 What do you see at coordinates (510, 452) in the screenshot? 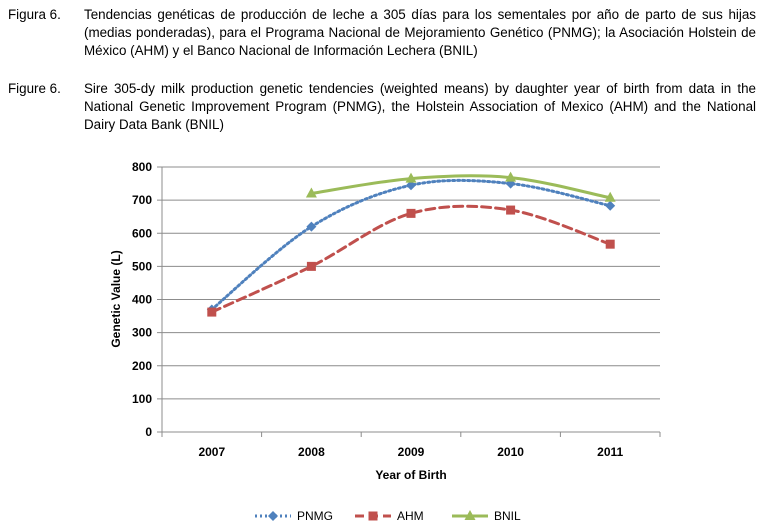
I see `x-tick-2010: 2010` at bounding box center [510, 452].